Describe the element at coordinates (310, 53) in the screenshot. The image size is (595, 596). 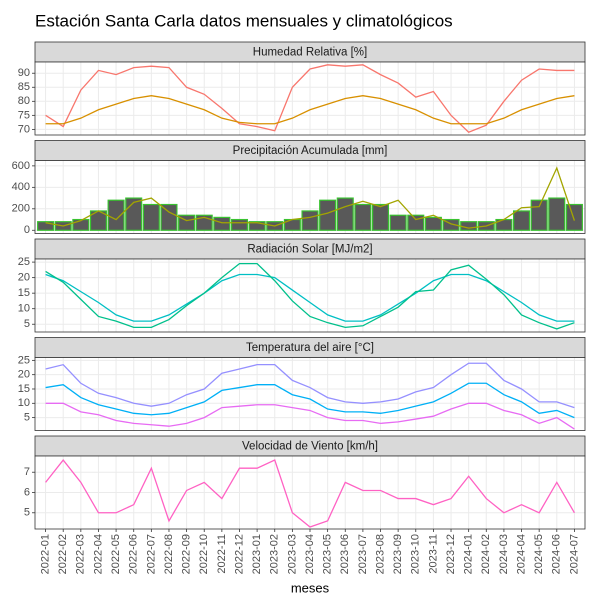
I see `panel-title: Humedad Relativa [%]` at that location.